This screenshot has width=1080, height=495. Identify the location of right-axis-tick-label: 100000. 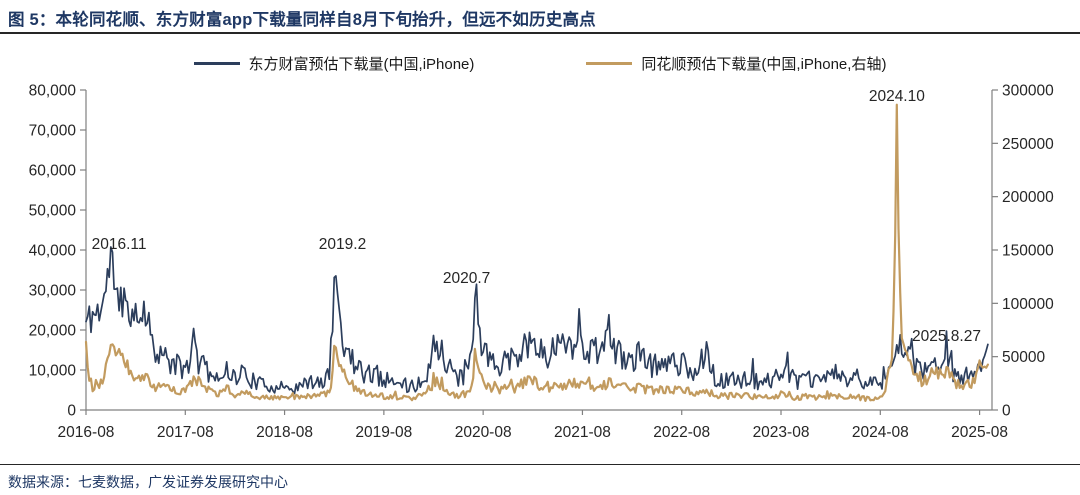
(1028, 304).